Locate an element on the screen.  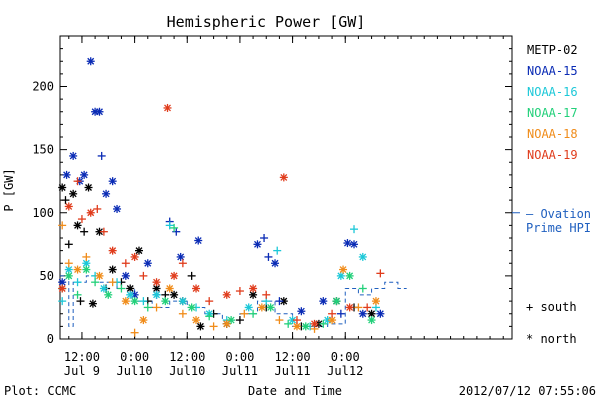
legend-entry: NOAA-16 is located at coordinates (552, 92).